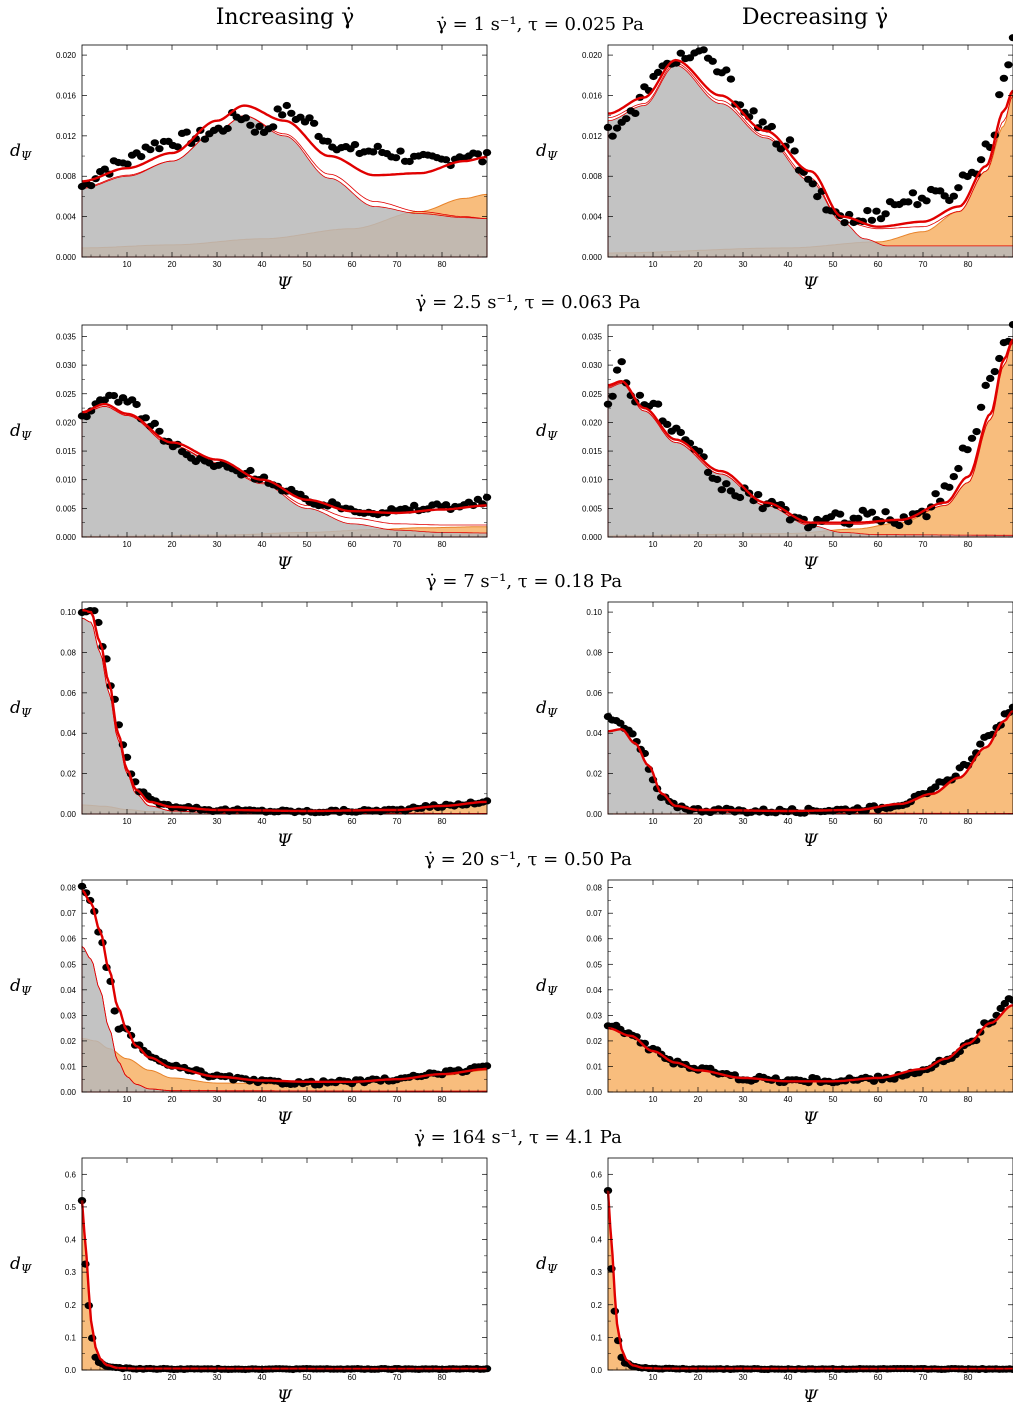 The width and height of the screenshot is (1013, 1412). Describe the element at coordinates (594, 990) in the screenshot. I see `y-tick-label: 0.04` at that location.